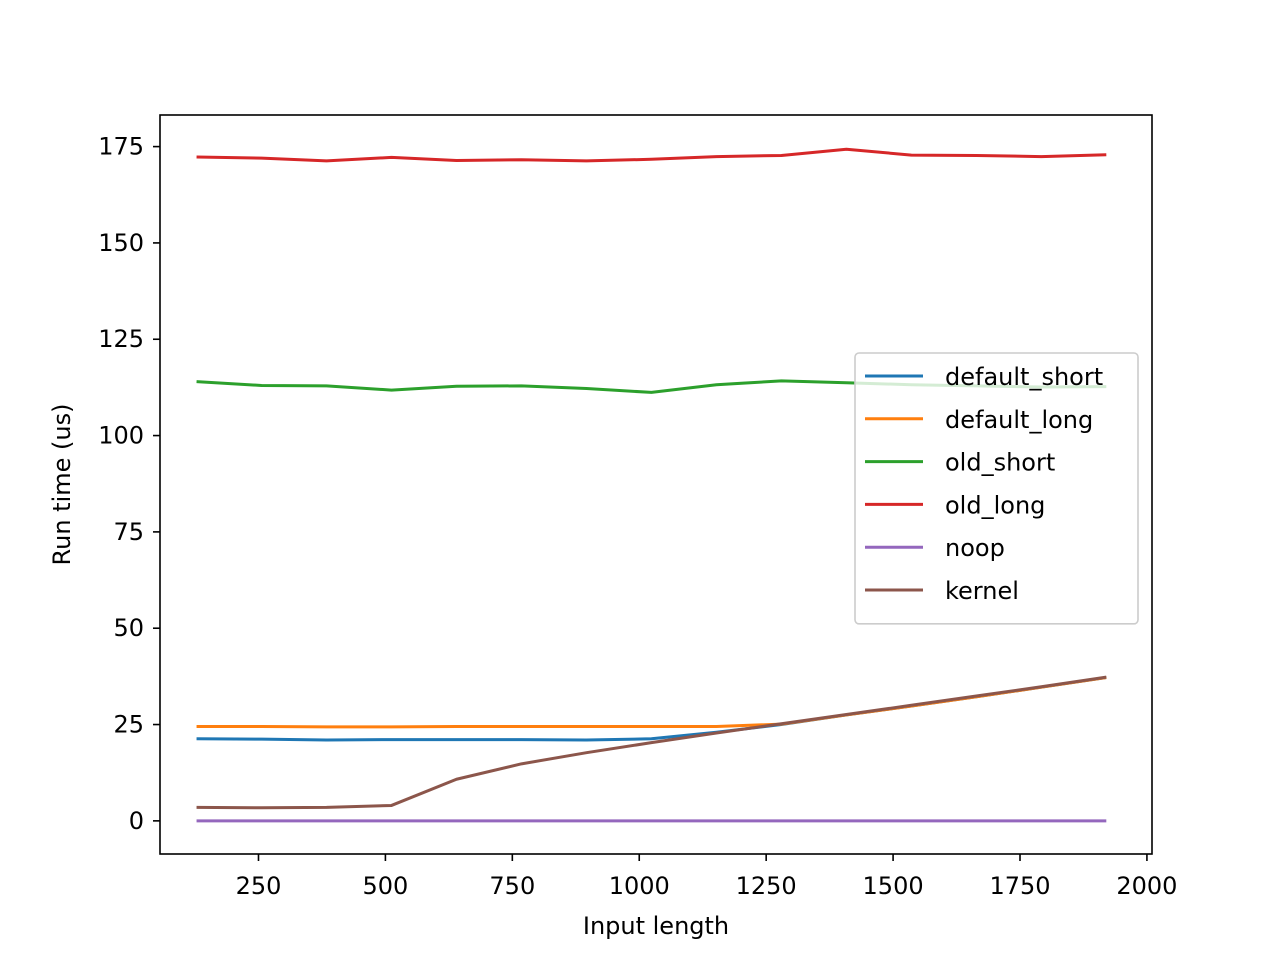 This screenshot has width=1280, height=964. I want to click on legend-label-default-long: default_long, so click(1019, 420).